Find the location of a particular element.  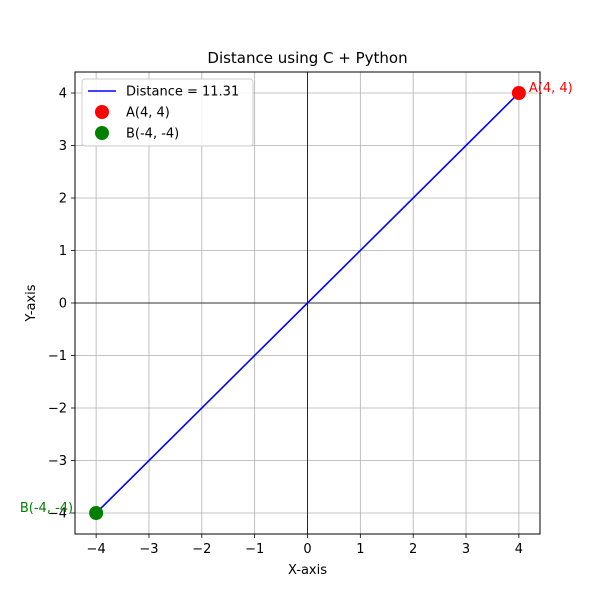

x-tick-label: −1 is located at coordinates (254, 549).